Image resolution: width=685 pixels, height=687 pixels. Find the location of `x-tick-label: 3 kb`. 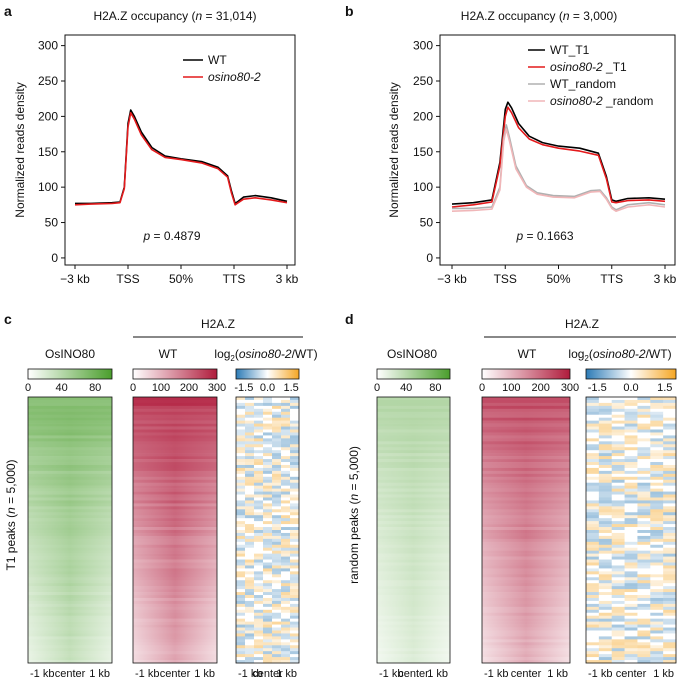

x-tick-label: 3 kb is located at coordinates (665, 279).